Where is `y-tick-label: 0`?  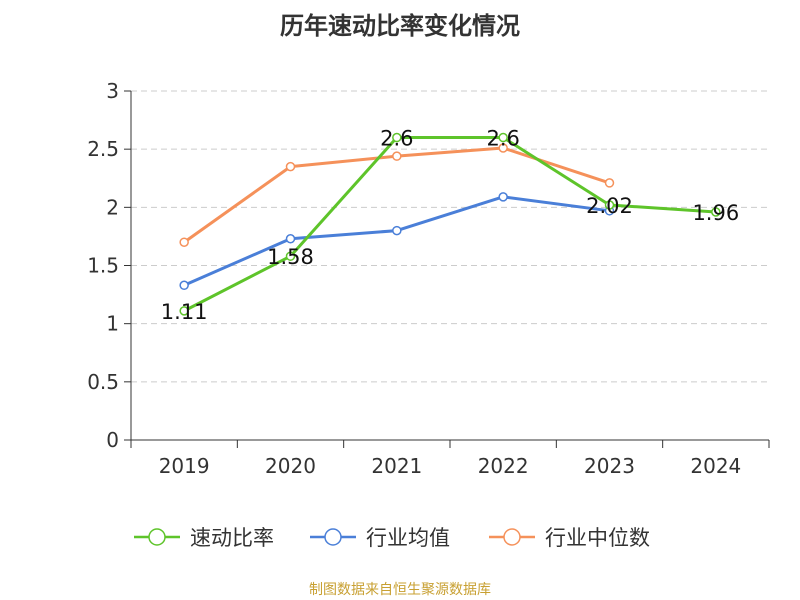
y-tick-label: 0 is located at coordinates (112, 440).